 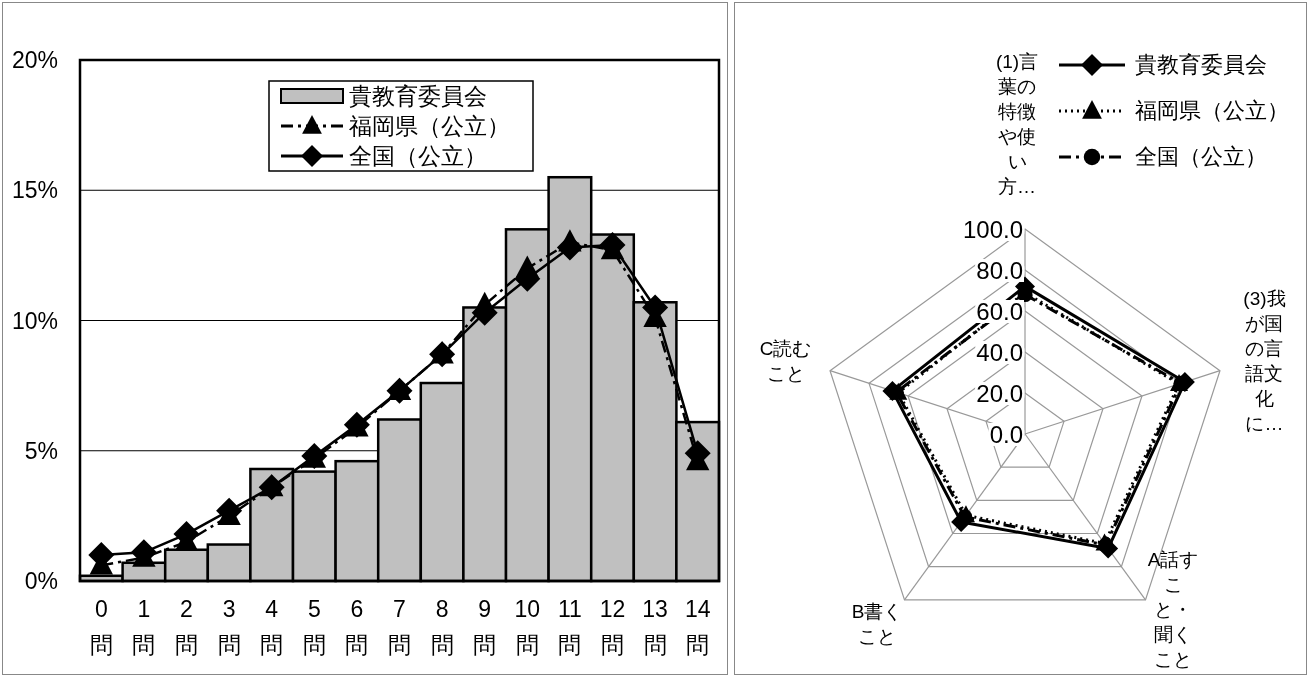 I want to click on x-tick-label: 11問, so click(x=569, y=627).